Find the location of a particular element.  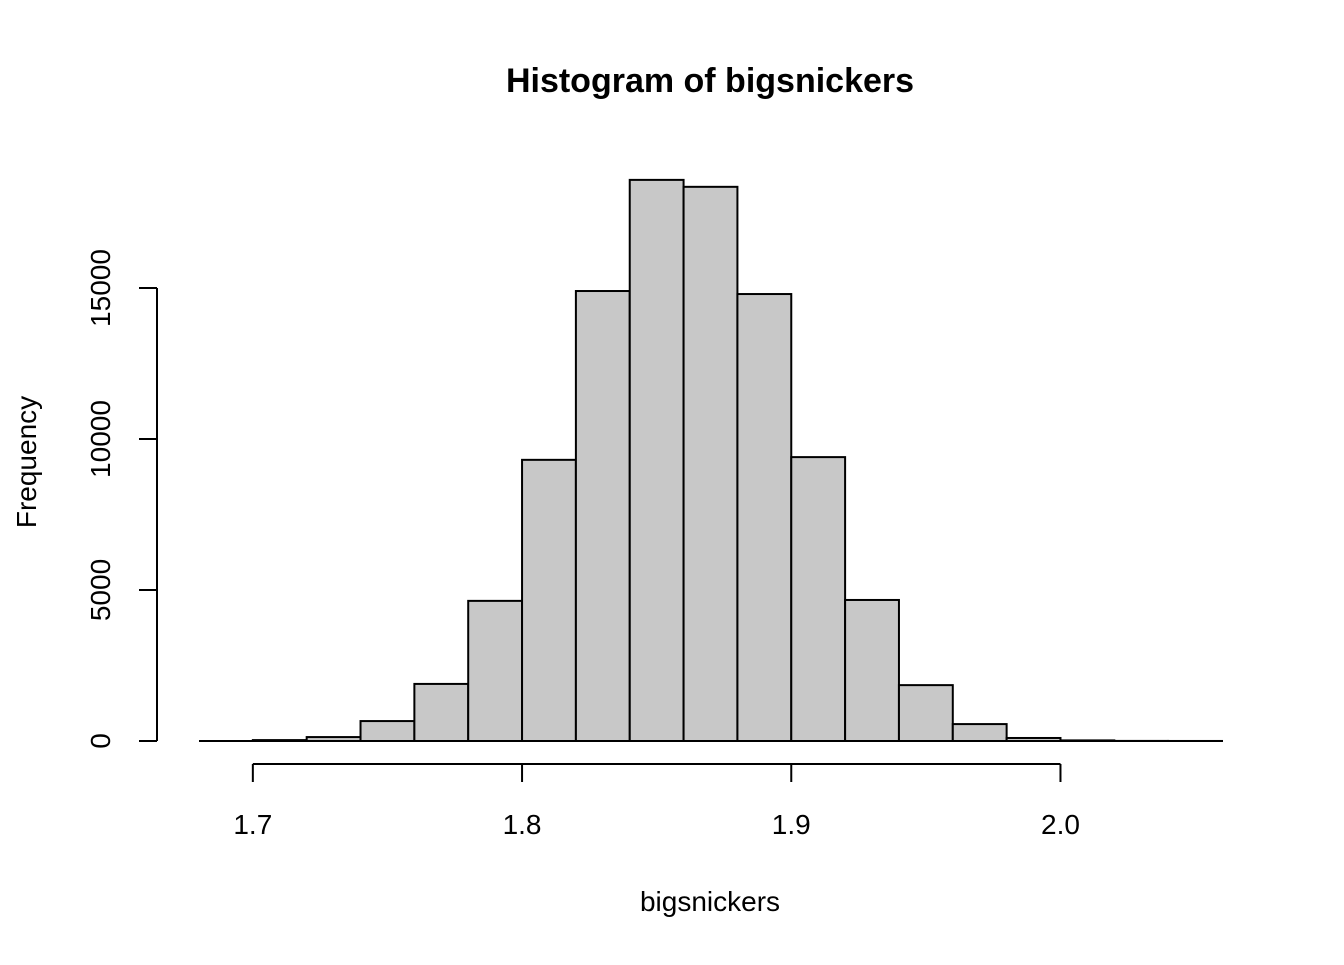

y-tick-label: 0 is located at coordinates (100, 741).